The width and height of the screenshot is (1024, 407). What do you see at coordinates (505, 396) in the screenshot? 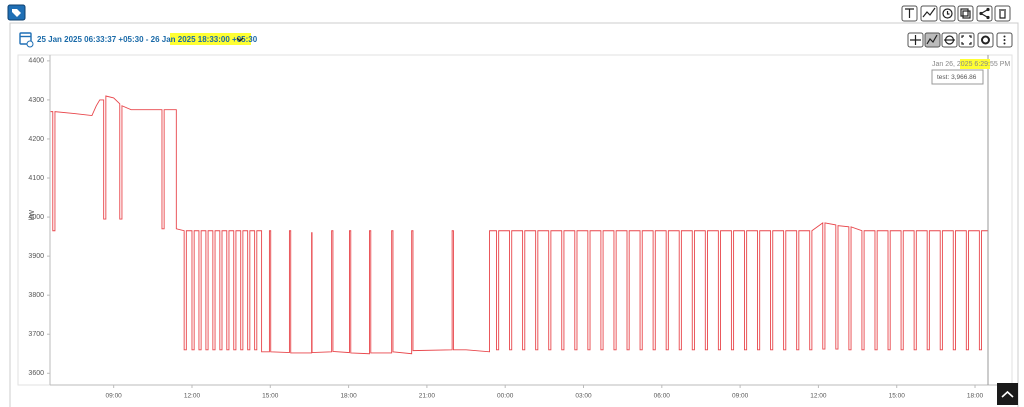
I see `x-tick-label: 00:00` at bounding box center [505, 396].